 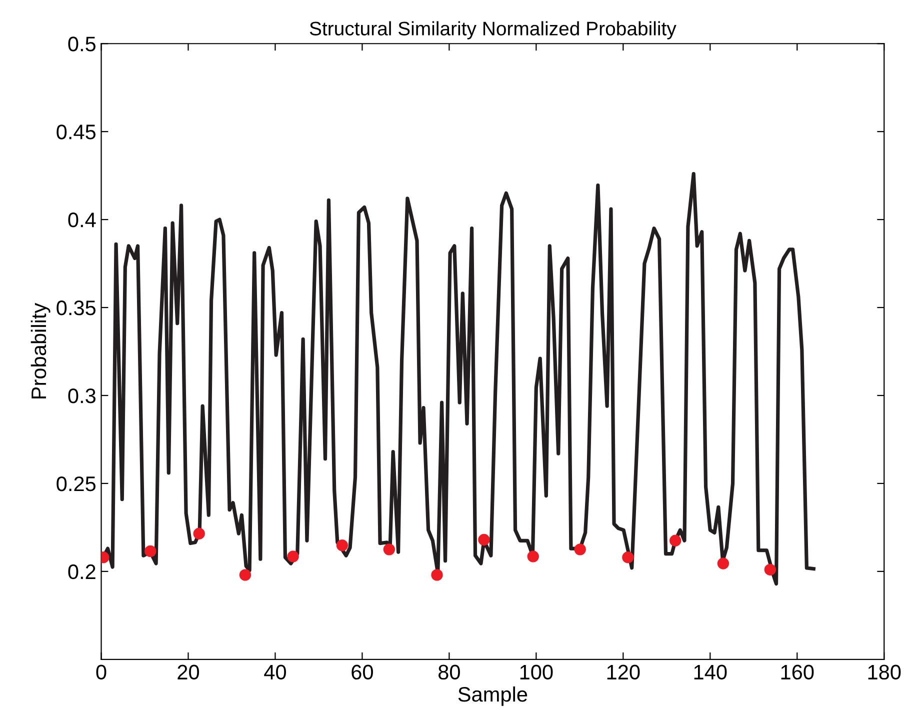 What do you see at coordinates (82, 572) in the screenshot?
I see `y-tick-label: 0.2` at bounding box center [82, 572].